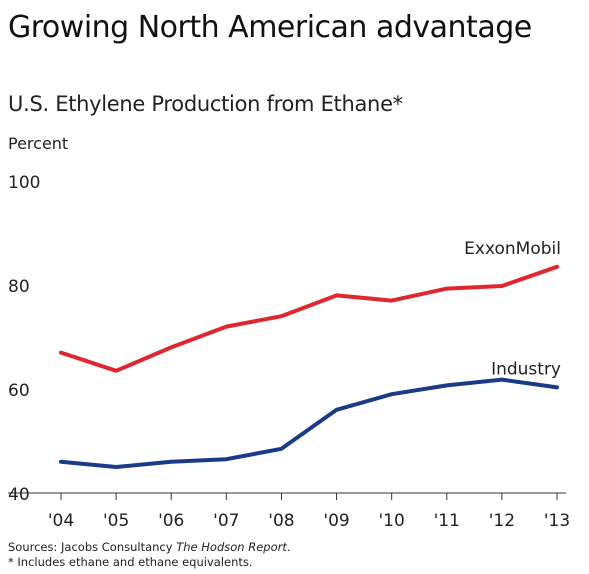 The height and width of the screenshot is (574, 589). I want to click on y-tick-label: 60, so click(19, 391).